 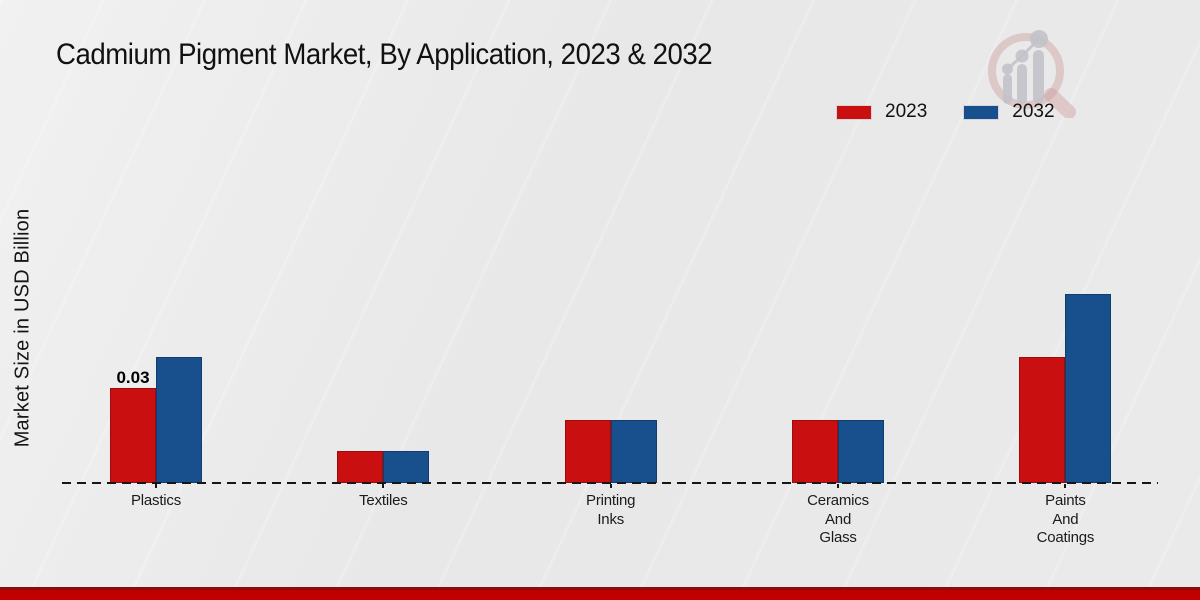 What do you see at coordinates (406, 467) in the screenshot?
I see `bar-2032-textiles` at bounding box center [406, 467].